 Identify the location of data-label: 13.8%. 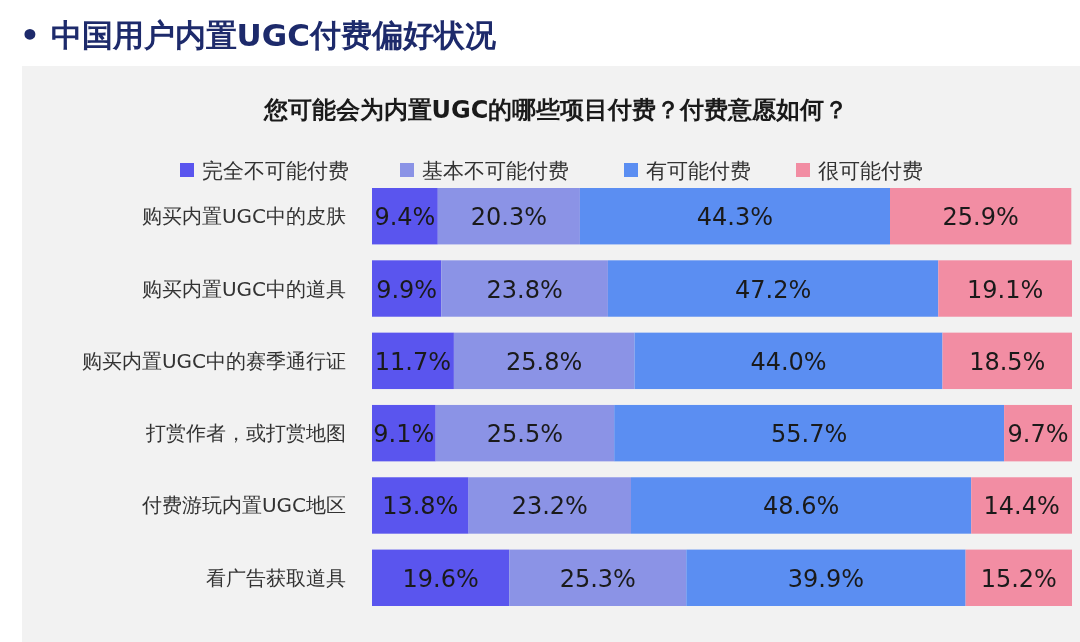
(420, 506).